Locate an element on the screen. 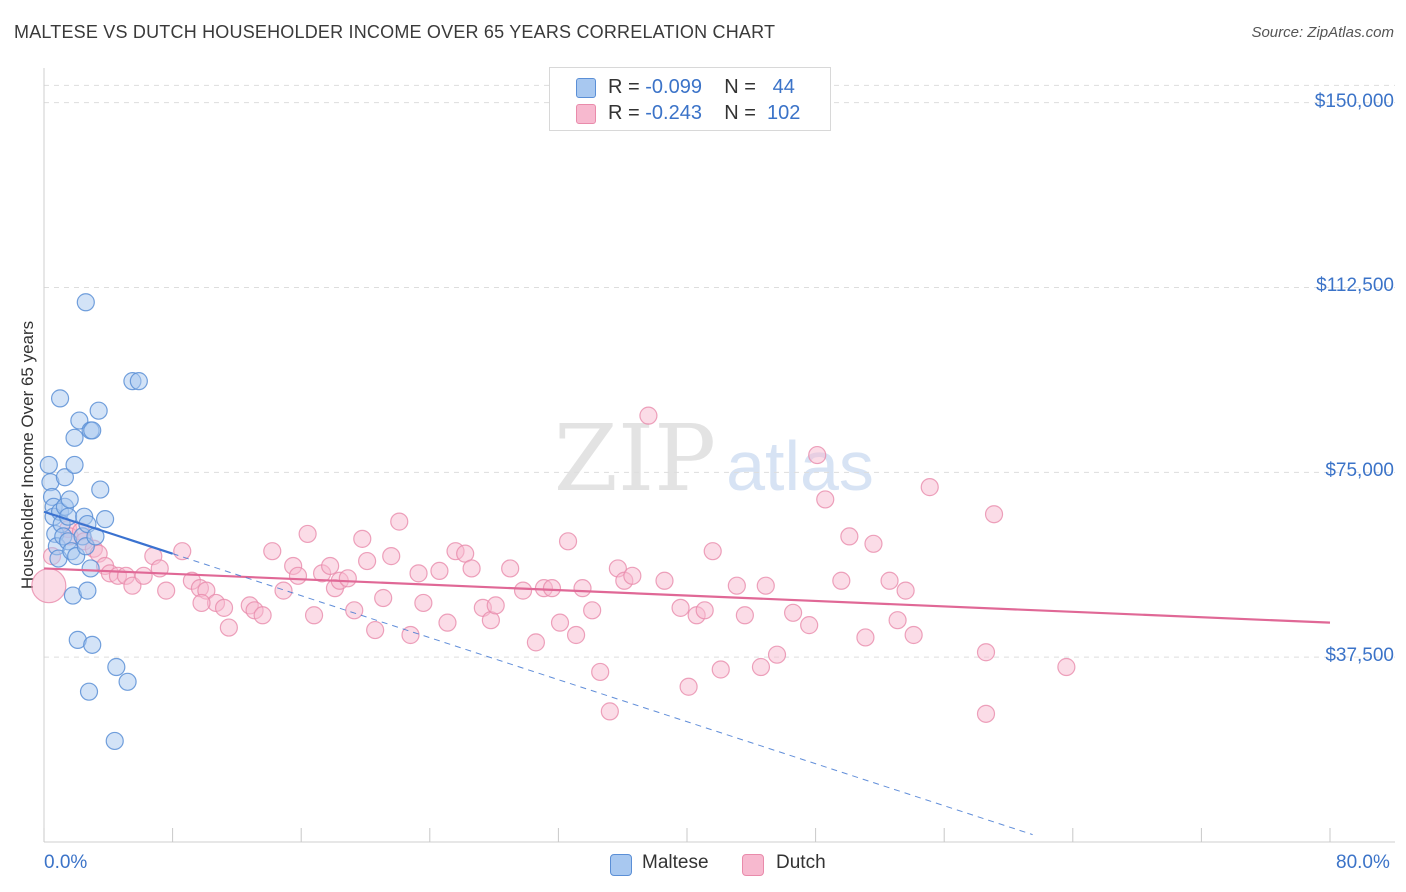 The height and width of the screenshot is (892, 1406). dutch-trend-line is located at coordinates (687, 595).